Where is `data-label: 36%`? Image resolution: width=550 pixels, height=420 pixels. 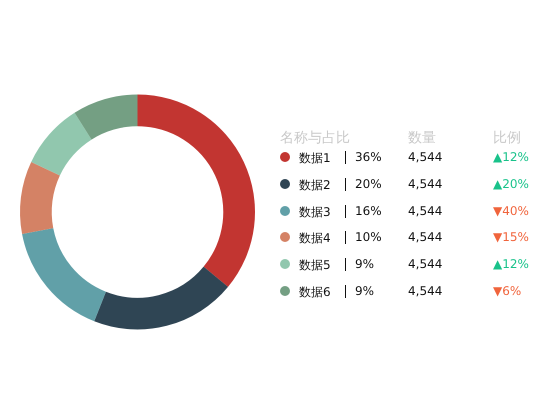
data-label: 36% is located at coordinates (368, 157).